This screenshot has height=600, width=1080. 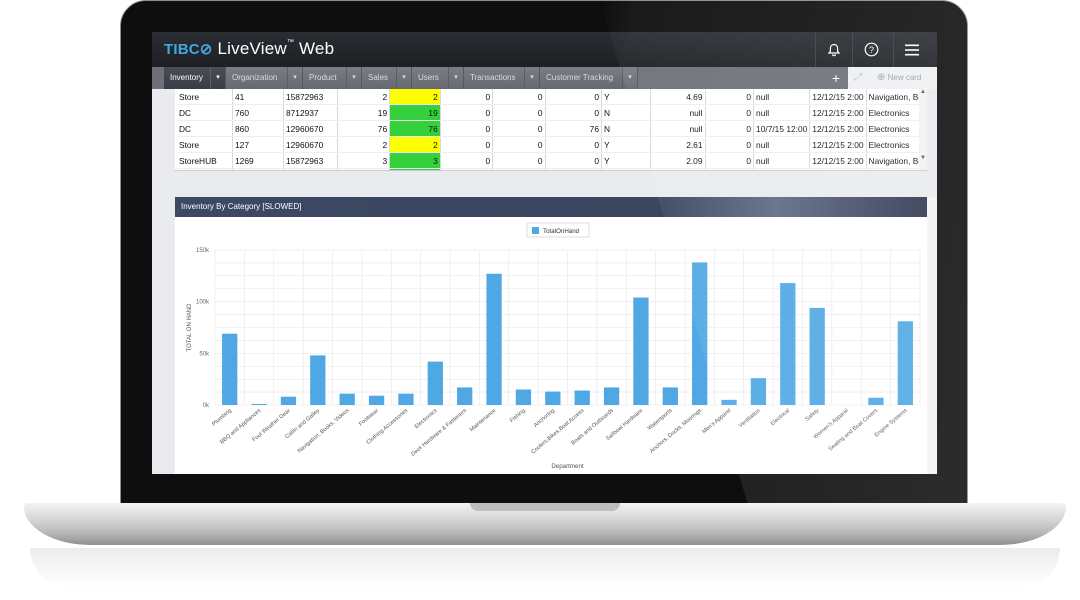 I want to click on y-tick-label: 100k, so click(x=203, y=303).